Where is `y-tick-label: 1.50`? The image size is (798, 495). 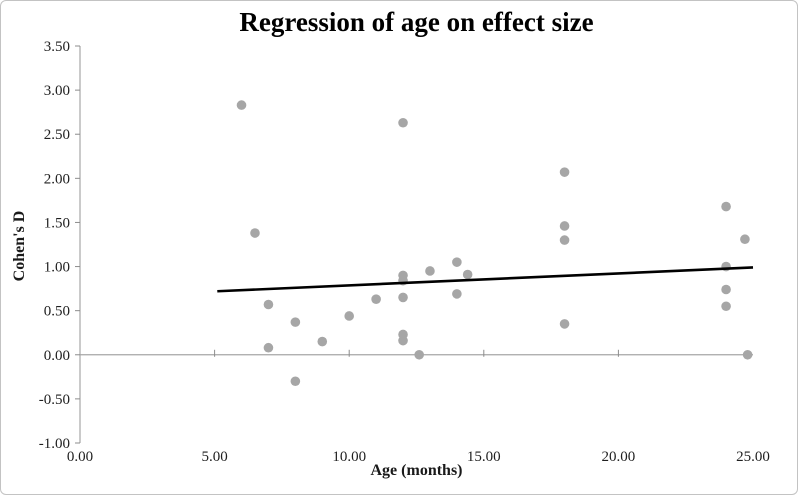 y-tick-label: 1.50 is located at coordinates (57, 223).